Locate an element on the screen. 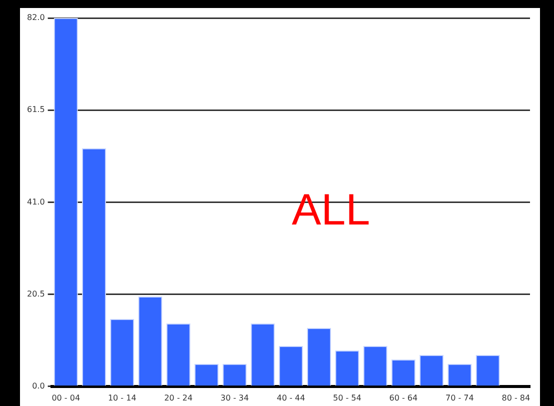  x-tick-label: 30 - 34 is located at coordinates (234, 397).